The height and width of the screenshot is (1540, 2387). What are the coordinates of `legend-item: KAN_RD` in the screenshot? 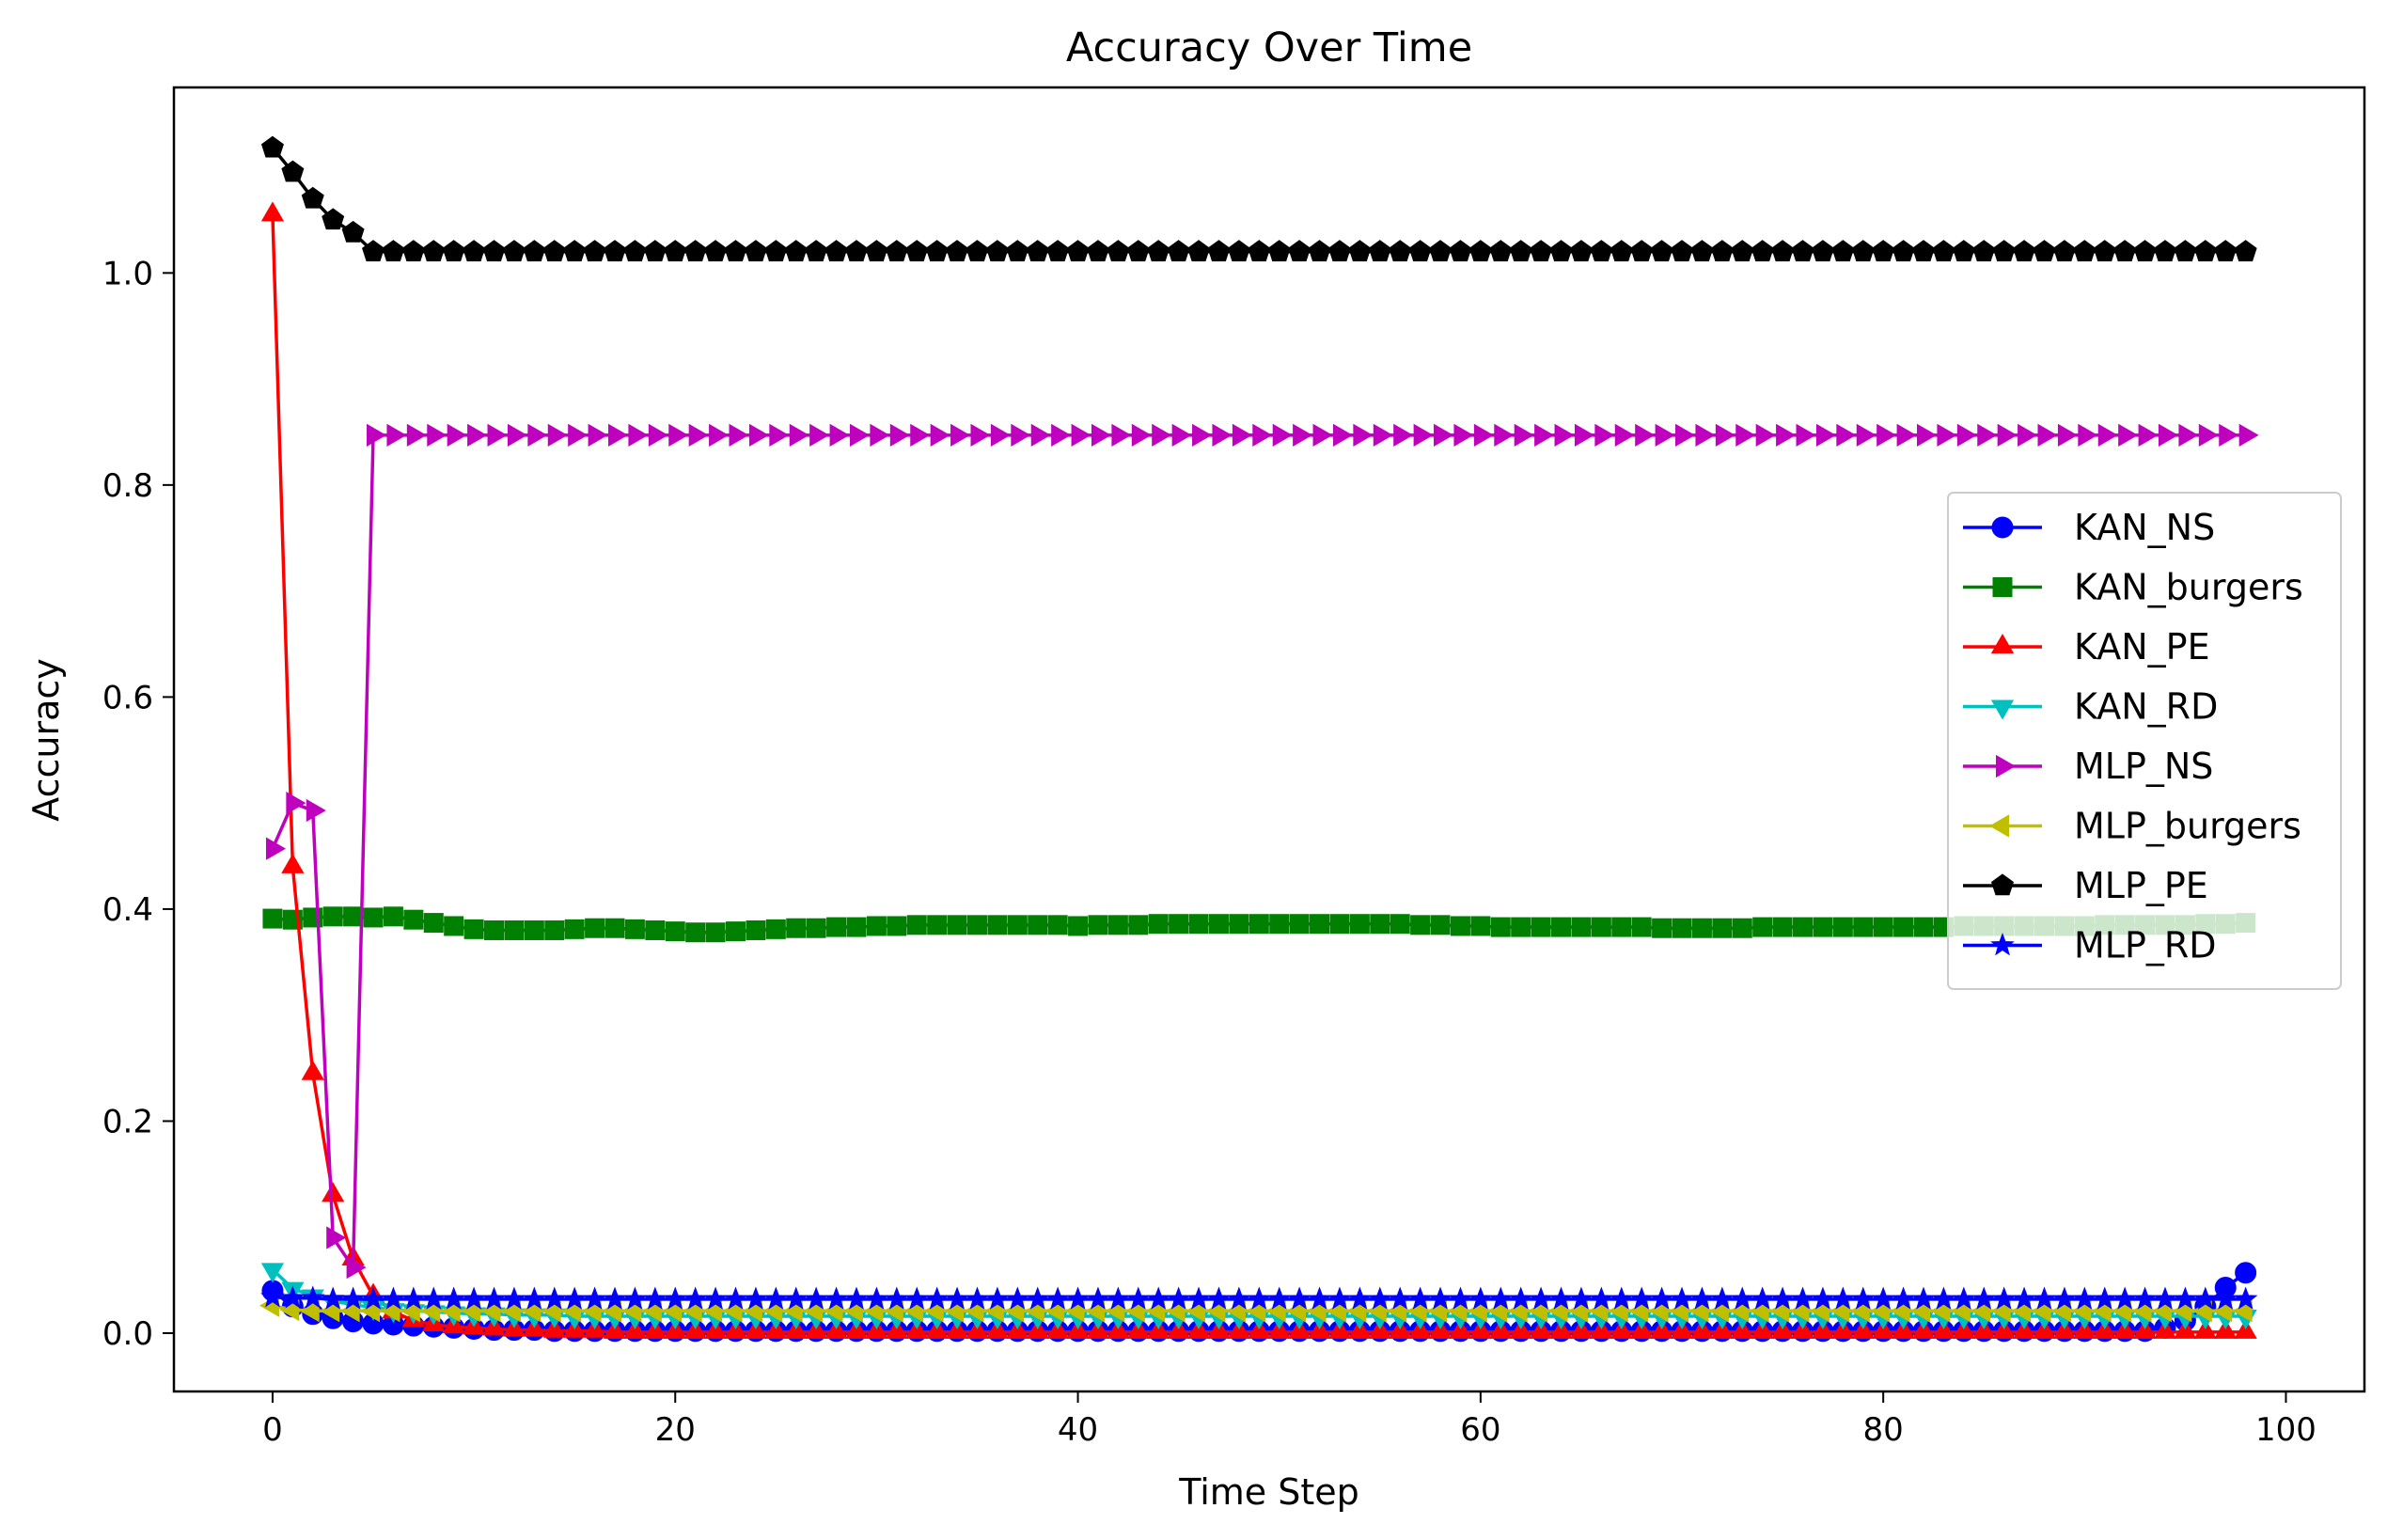 It's located at (2090, 707).